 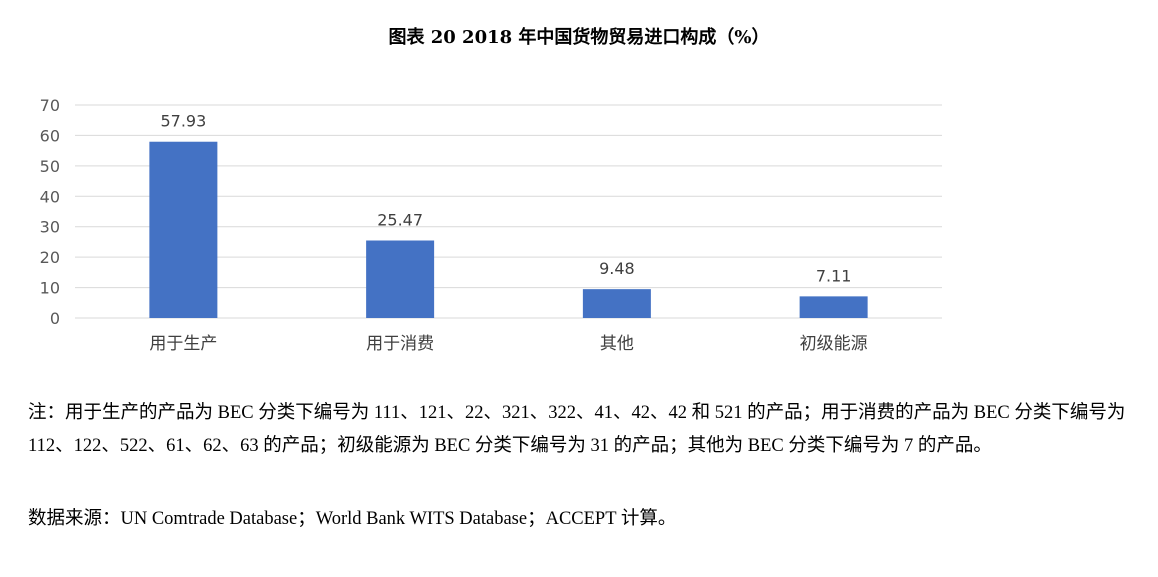 I want to click on category-labels: 用于生产 用于消费 其他 初级能源, so click(x=508, y=344).